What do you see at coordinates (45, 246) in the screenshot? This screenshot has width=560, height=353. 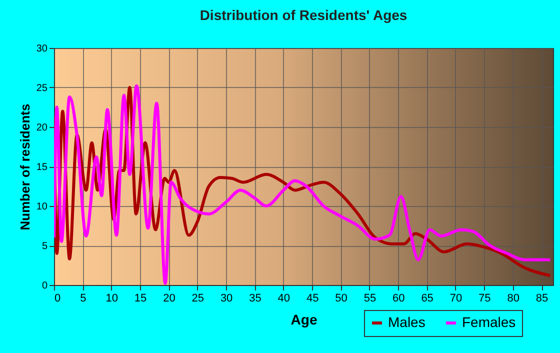 I see `y-tick-label: 5` at bounding box center [45, 246].